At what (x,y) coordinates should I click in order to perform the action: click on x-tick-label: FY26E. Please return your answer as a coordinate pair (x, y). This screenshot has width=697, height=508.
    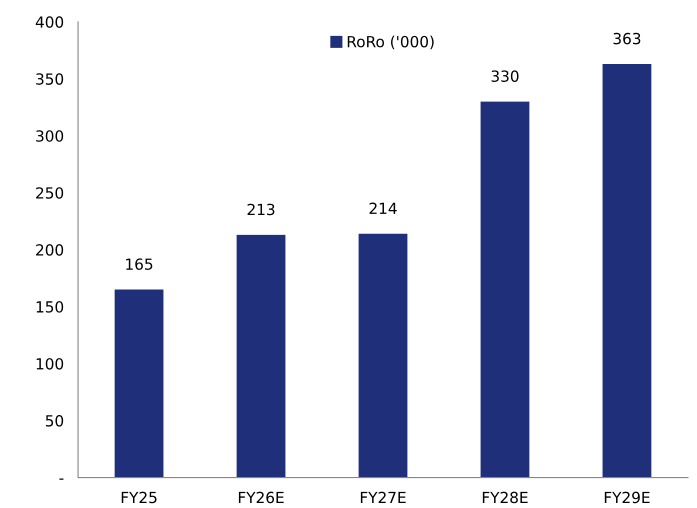
    Looking at the image, I should click on (261, 498).